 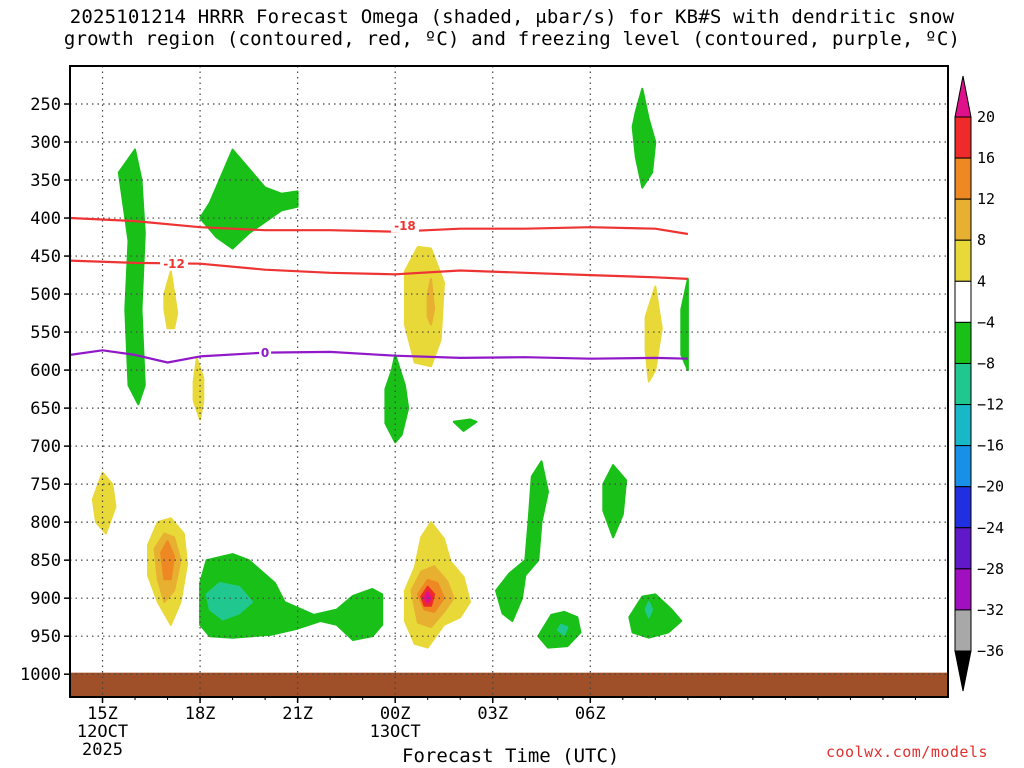 What do you see at coordinates (509, 684) in the screenshot?
I see `surface-ground` at bounding box center [509, 684].